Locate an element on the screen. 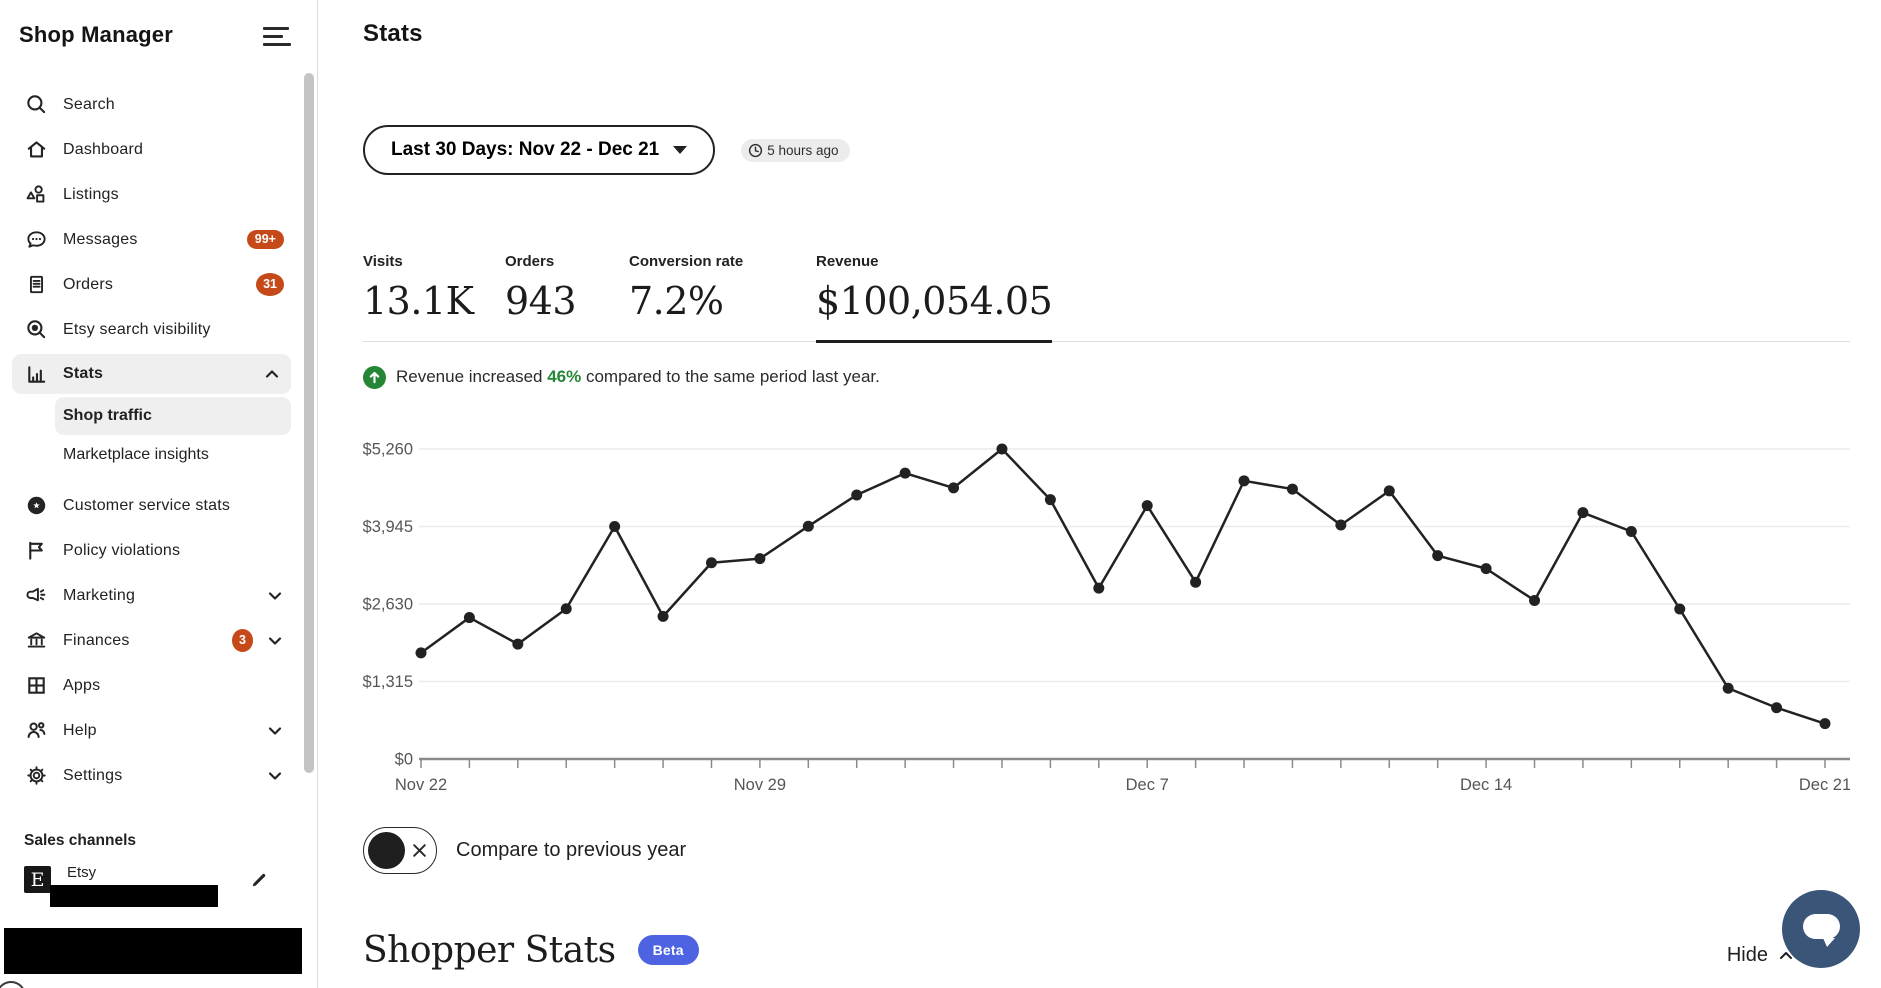 The height and width of the screenshot is (988, 1881). arrow-up-circle-icon is located at coordinates (374, 377).